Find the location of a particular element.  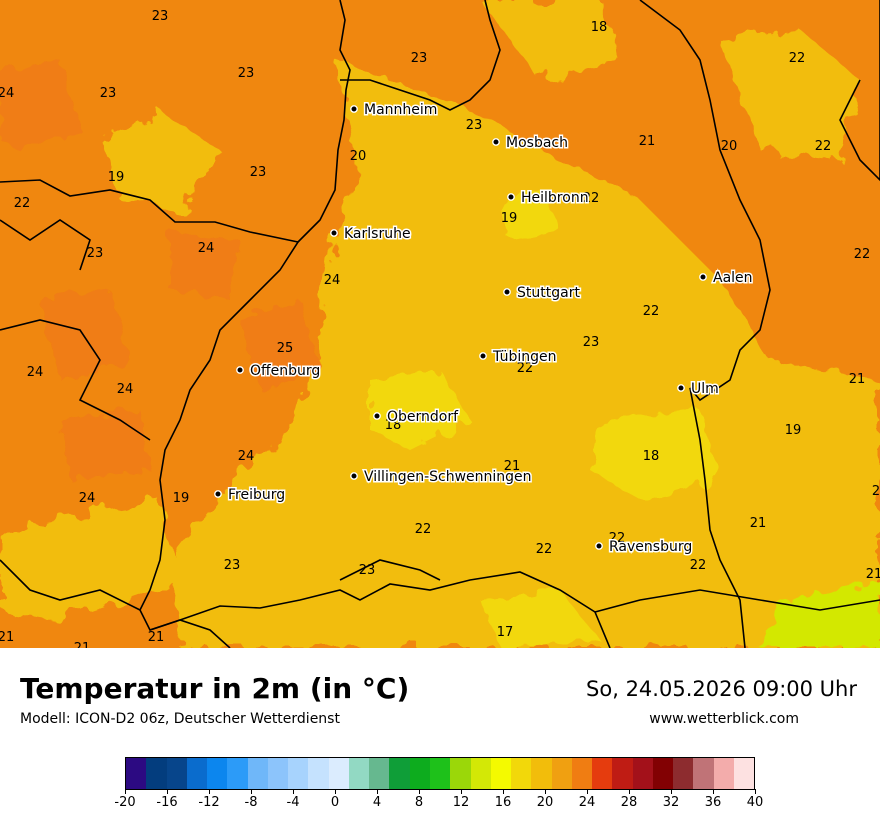

city-marker: Tübingen is located at coordinates (518, 357).